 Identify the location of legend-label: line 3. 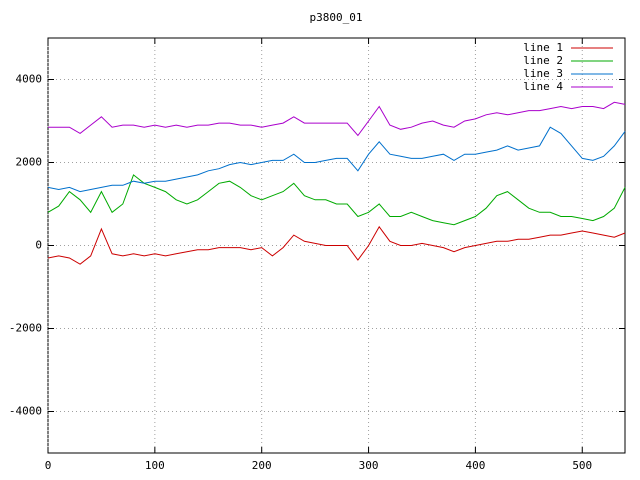
(543, 73).